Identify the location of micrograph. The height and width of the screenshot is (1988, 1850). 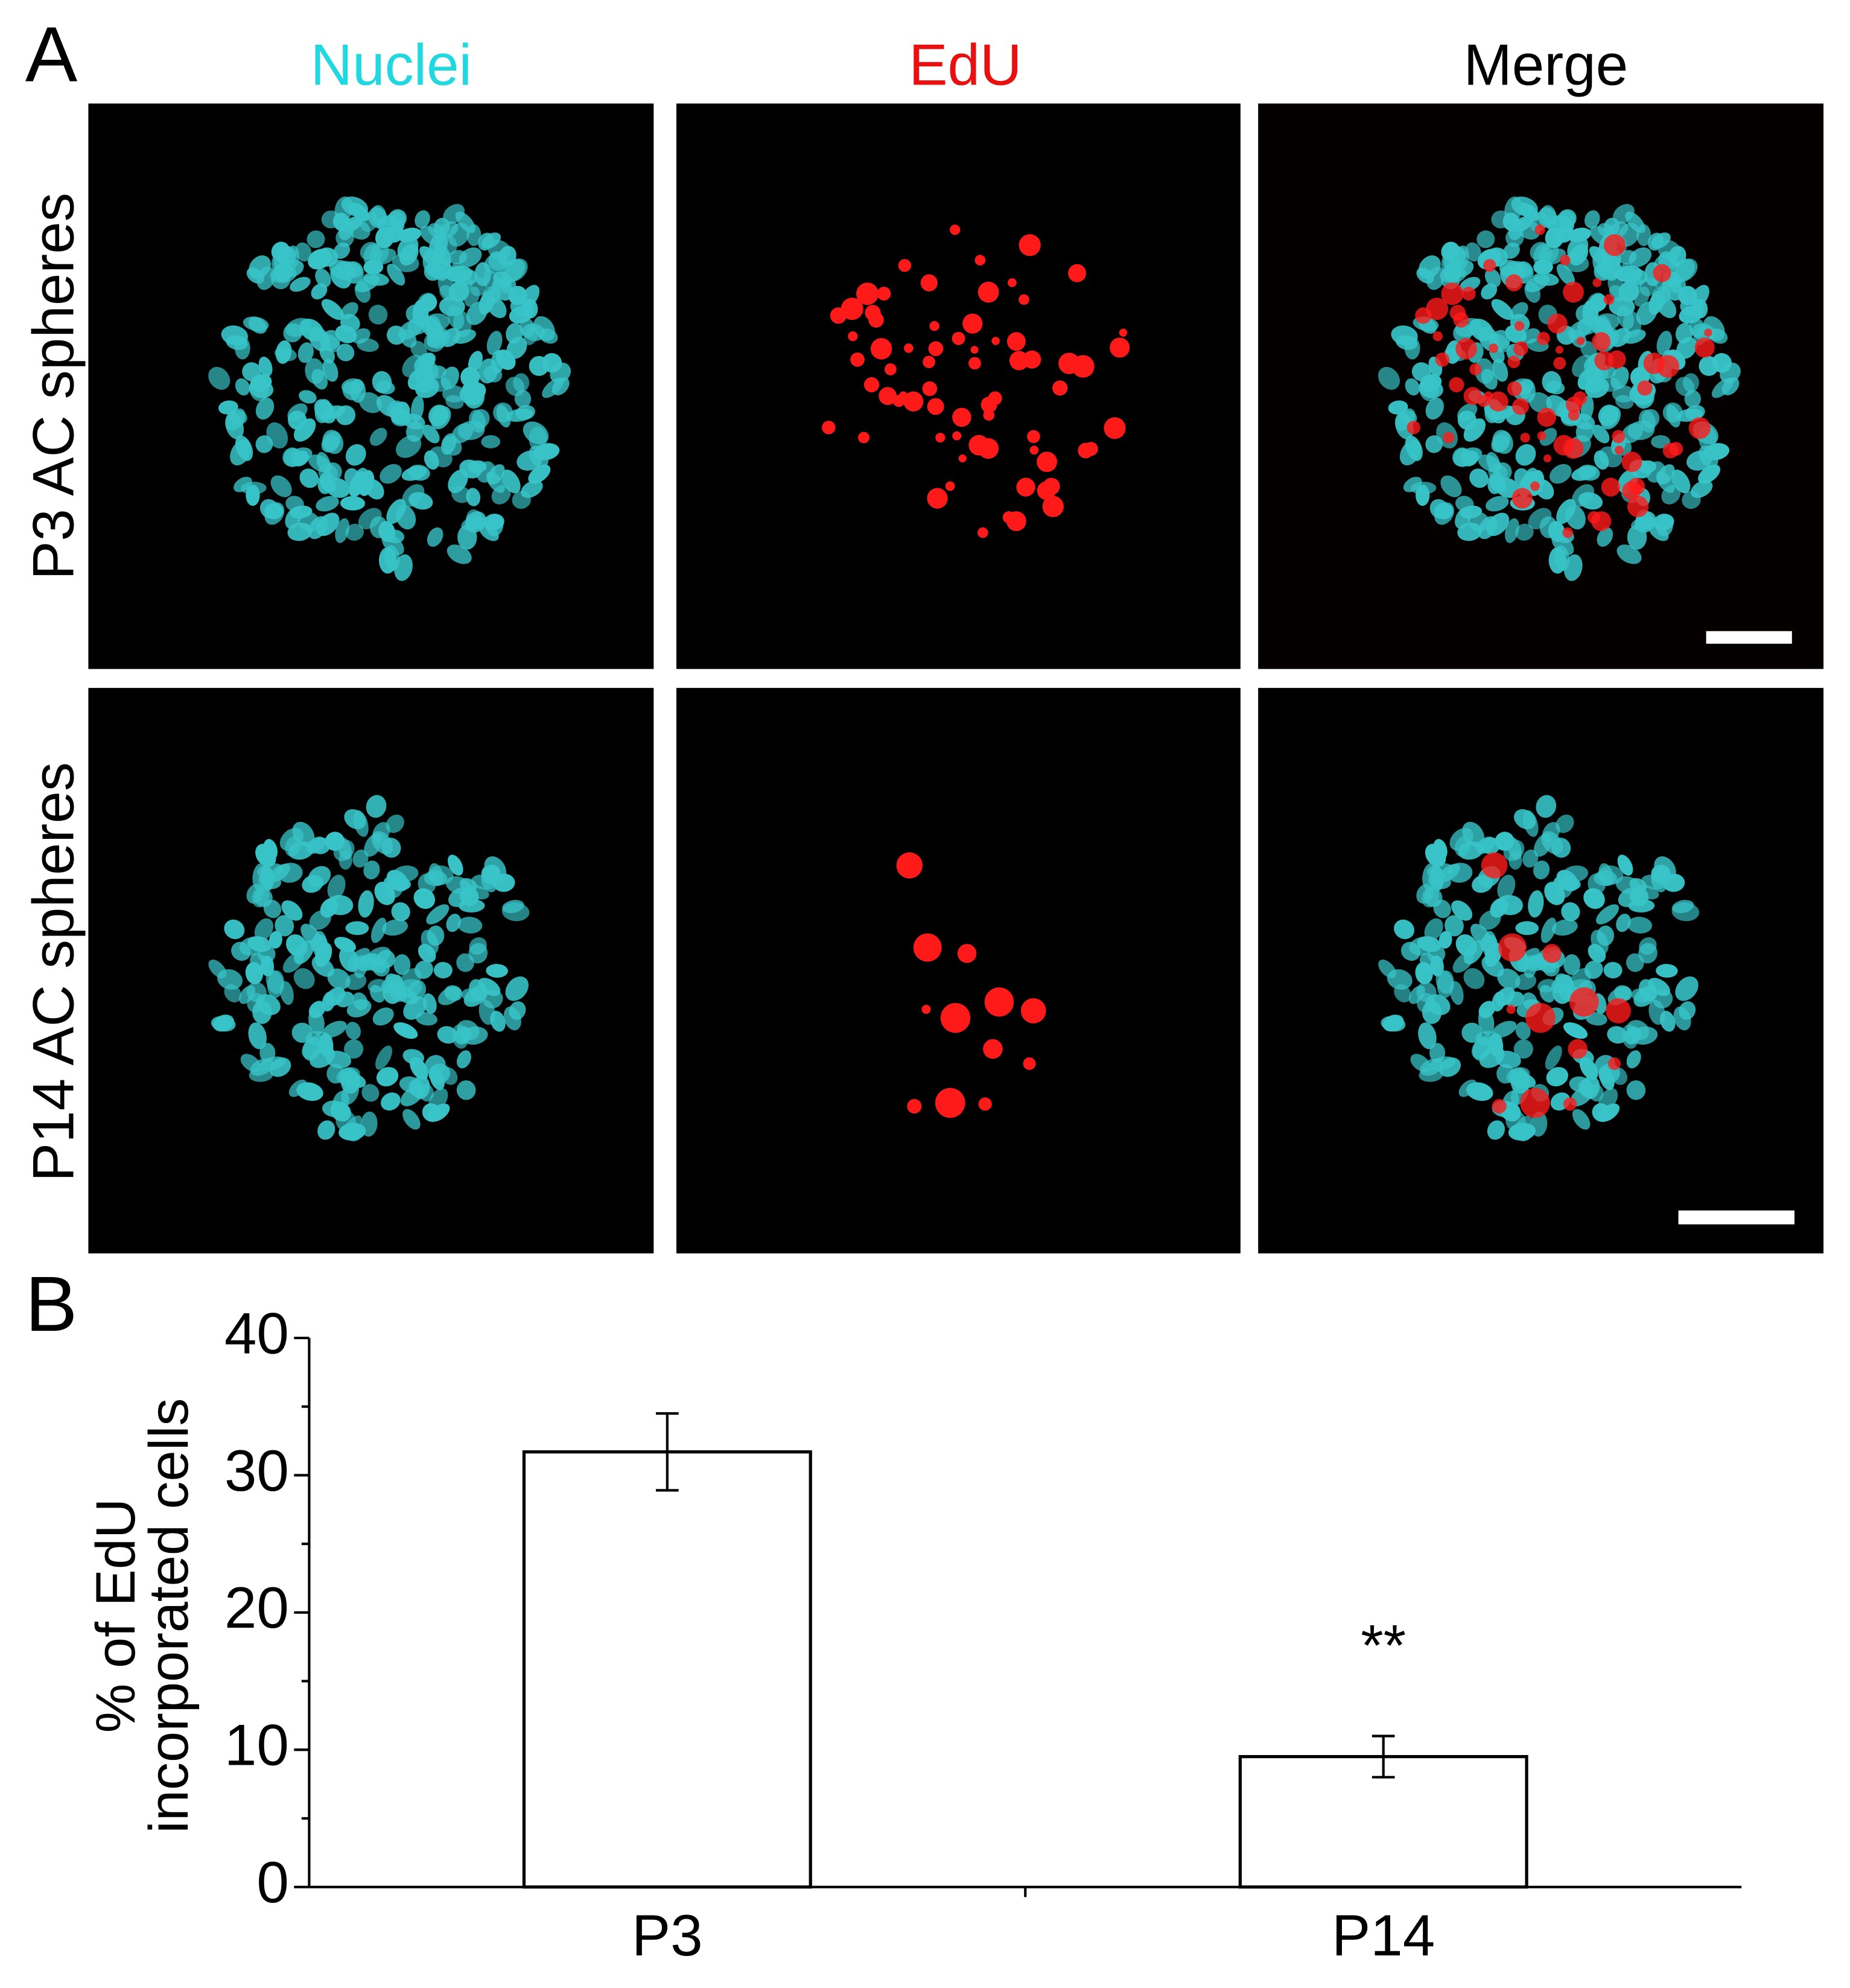
(371, 386).